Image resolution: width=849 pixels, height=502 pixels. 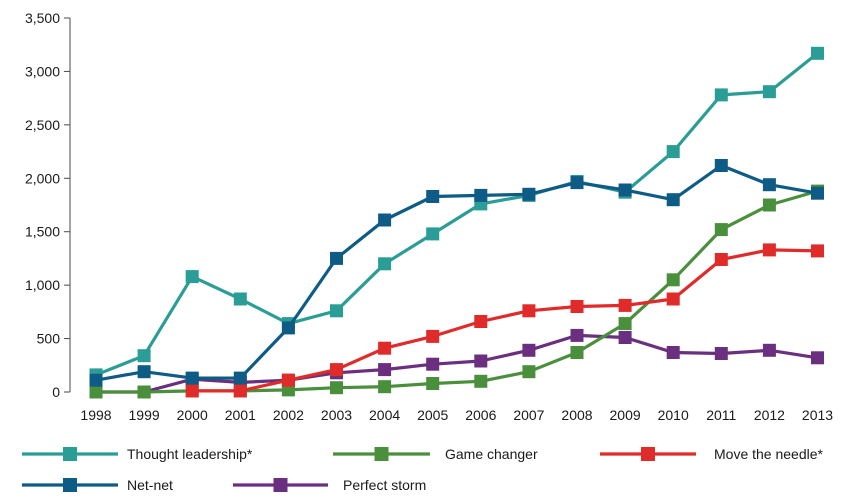 I want to click on y-tick-label: 2,500, so click(x=42, y=125).